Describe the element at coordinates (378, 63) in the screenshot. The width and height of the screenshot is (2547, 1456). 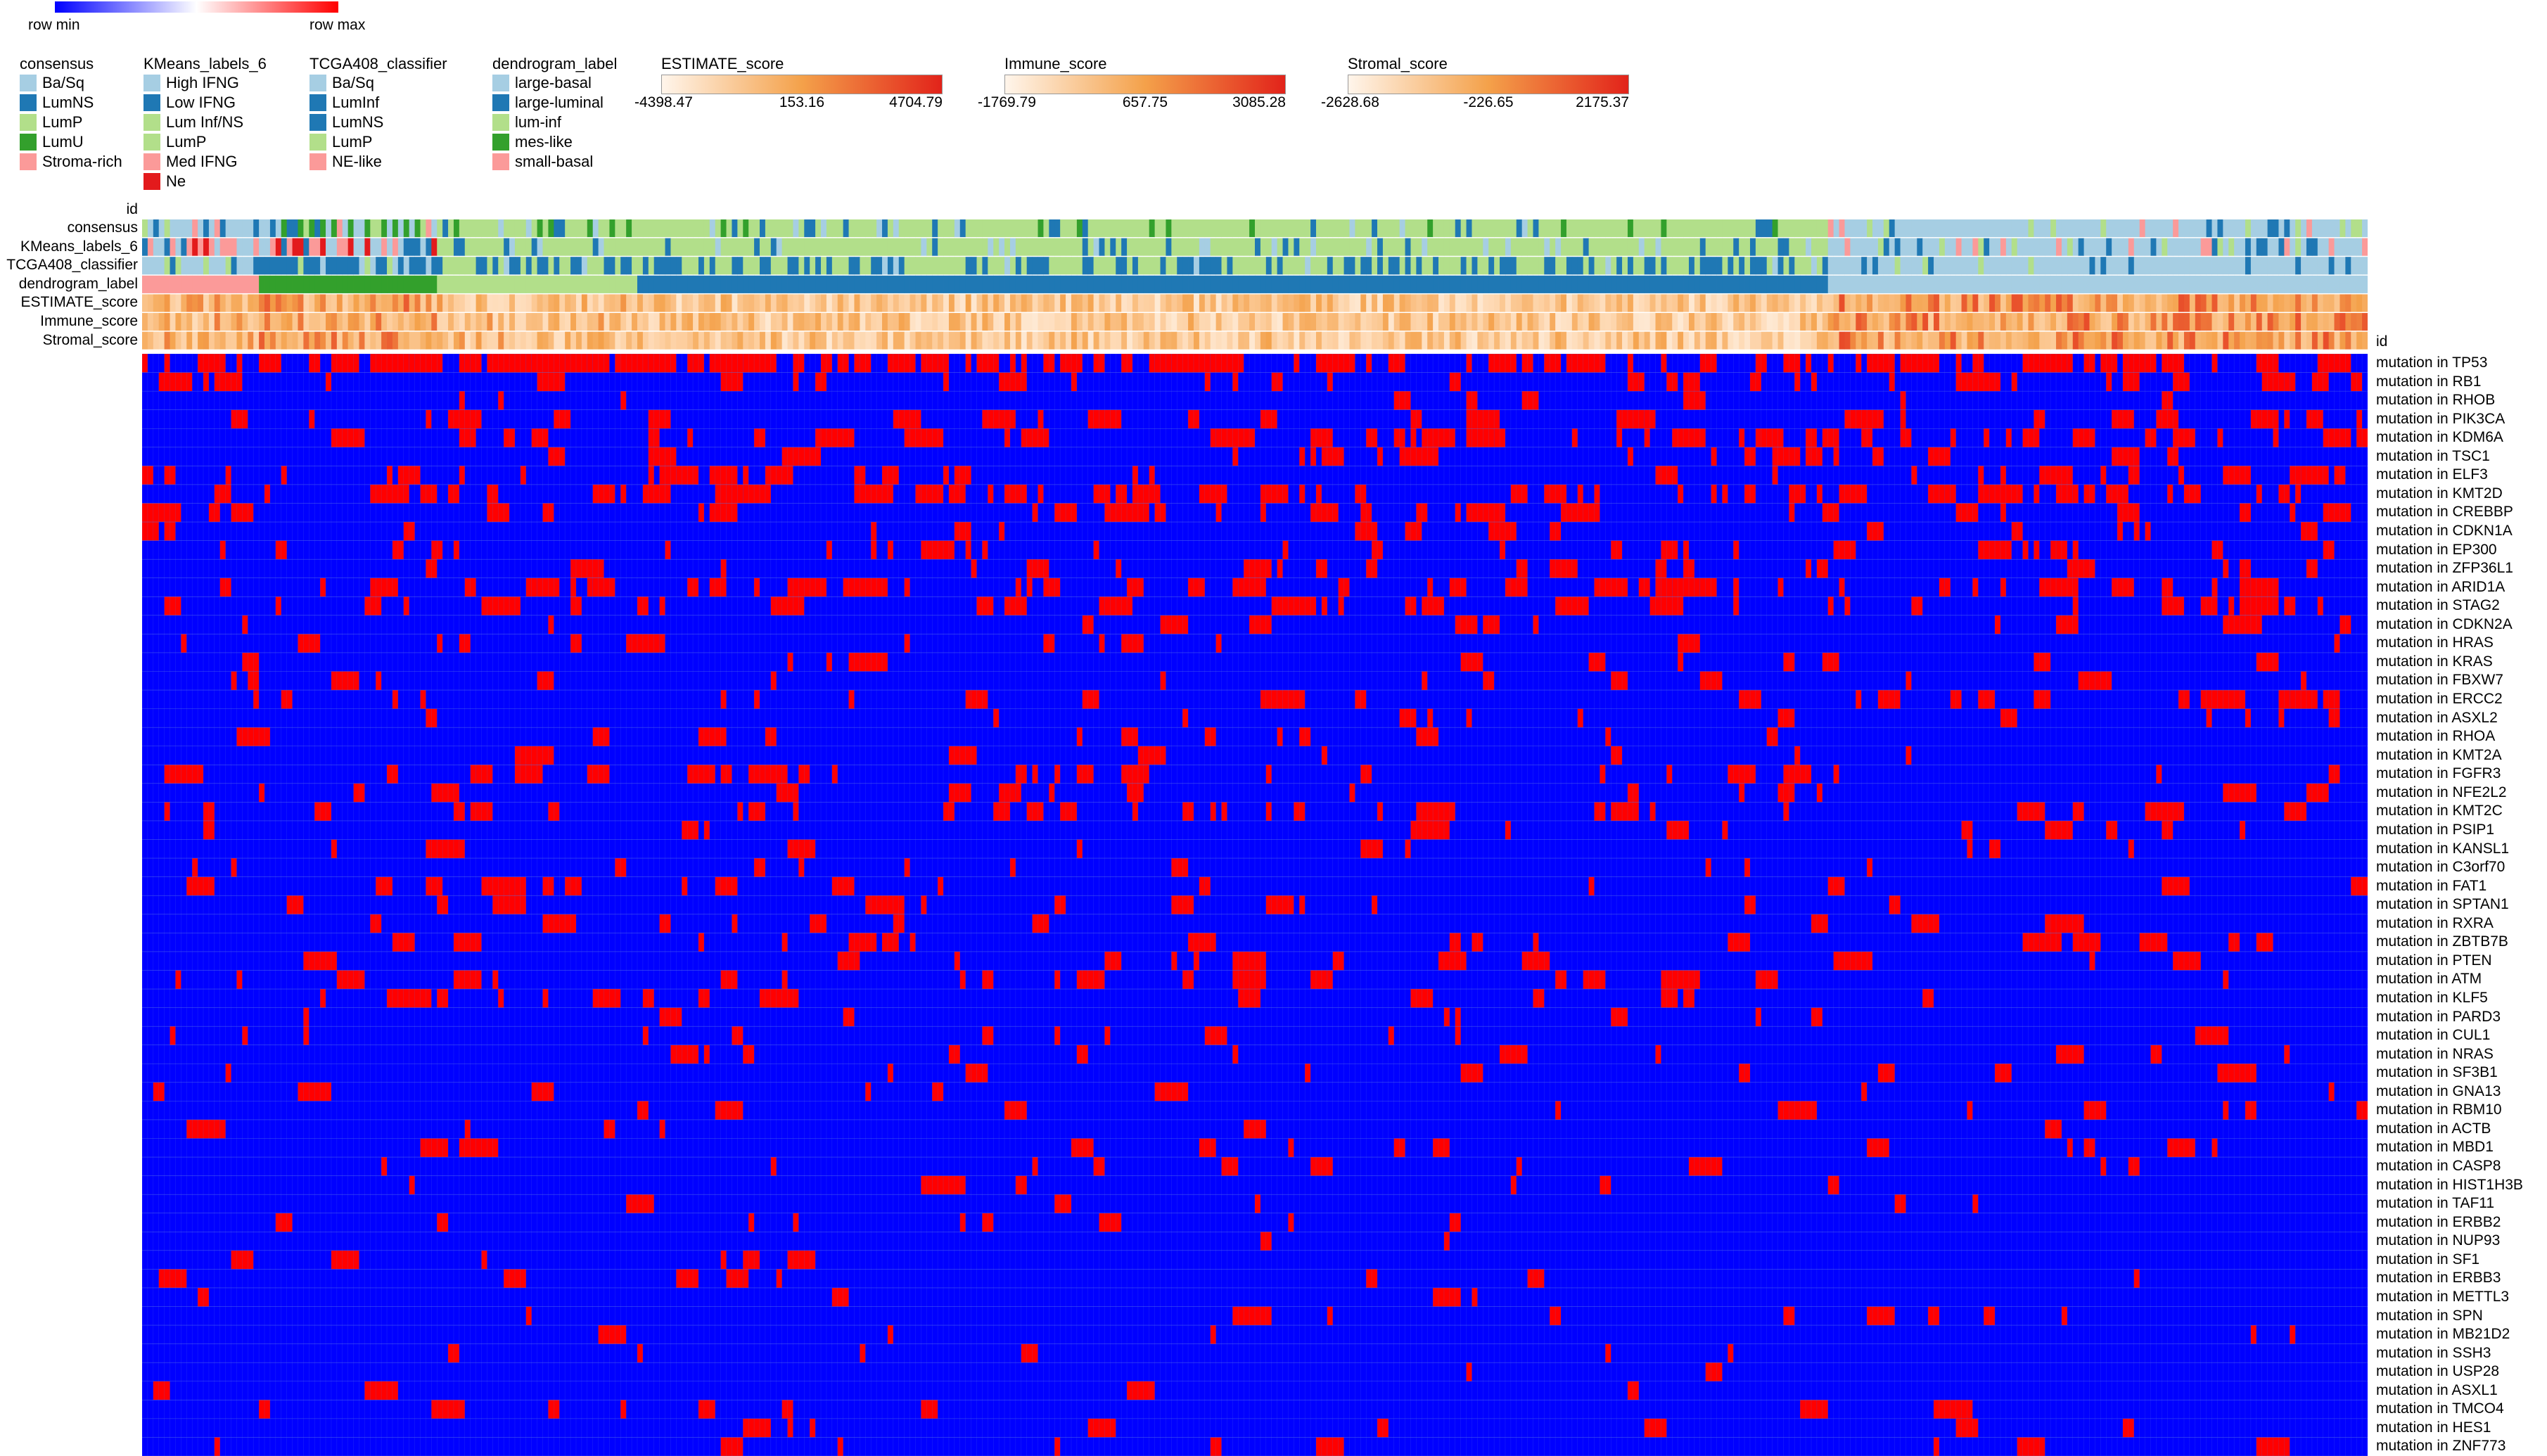
I see `legend-title: TCGA408_classifier` at that location.